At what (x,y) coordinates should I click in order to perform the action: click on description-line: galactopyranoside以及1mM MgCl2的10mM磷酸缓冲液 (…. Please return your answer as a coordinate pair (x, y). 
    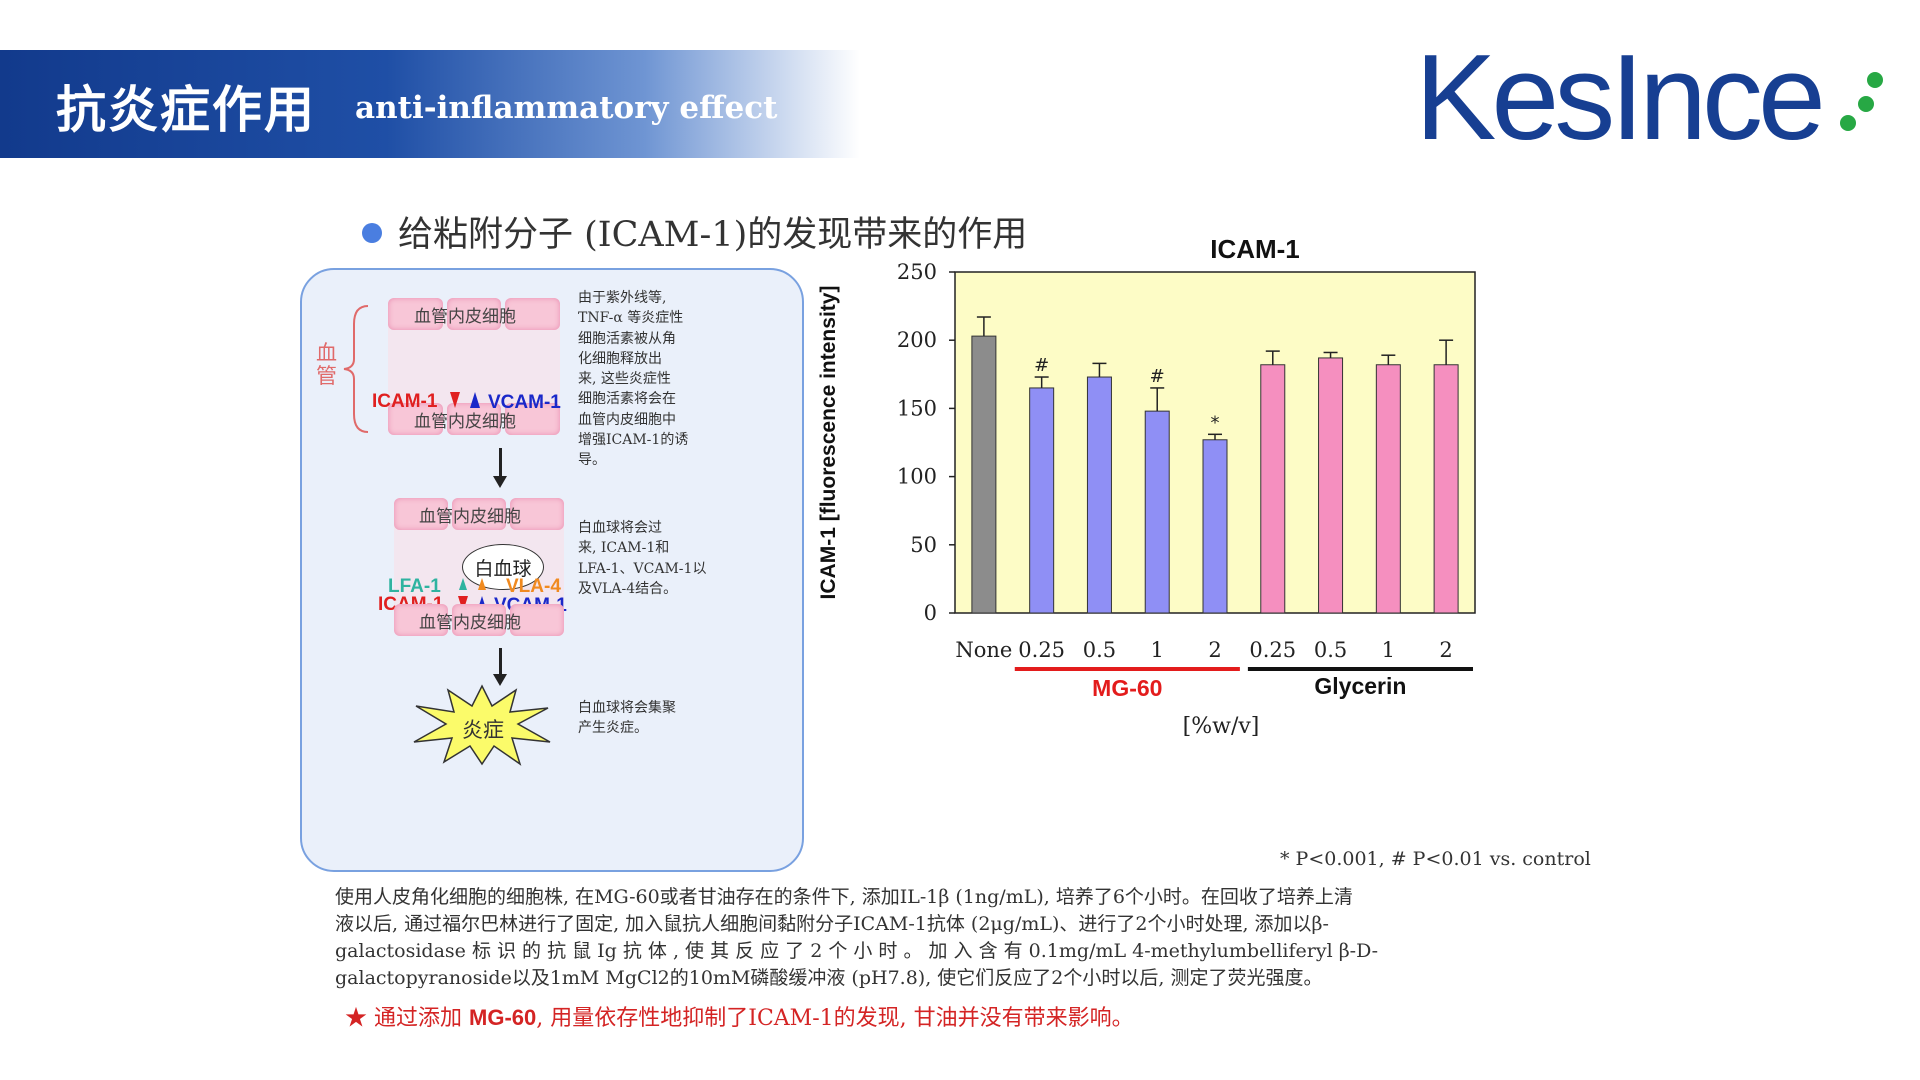
    Looking at the image, I should click on (829, 978).